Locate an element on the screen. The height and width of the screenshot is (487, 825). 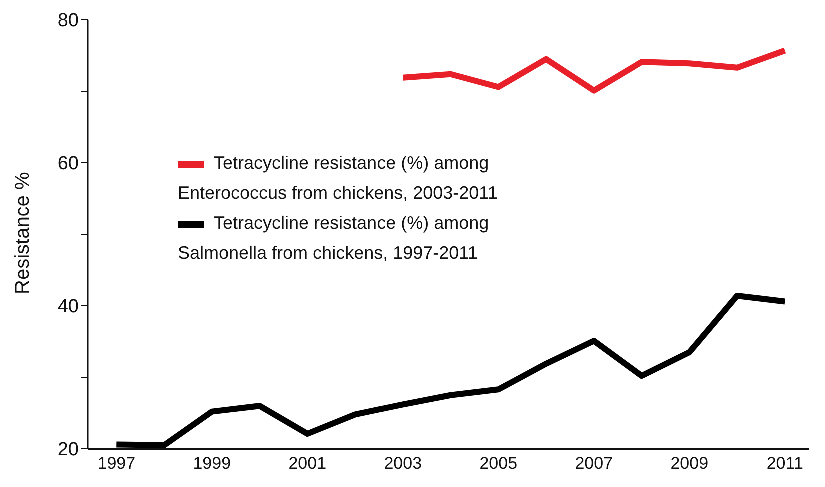
x-tick-label: 1997 is located at coordinates (117, 464).